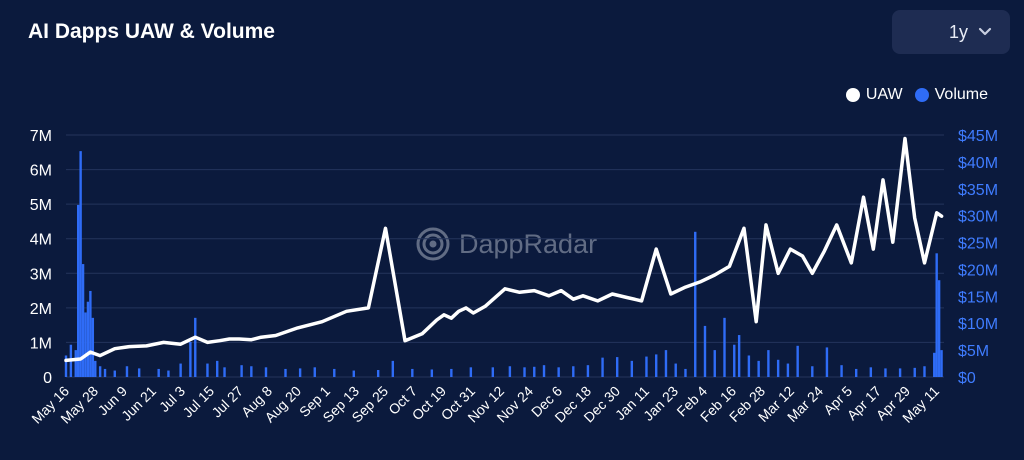 This screenshot has width=1024, height=460. Describe the element at coordinates (151, 31) in the screenshot. I see `chart-title: AI Dapps UAW & Volume` at that location.